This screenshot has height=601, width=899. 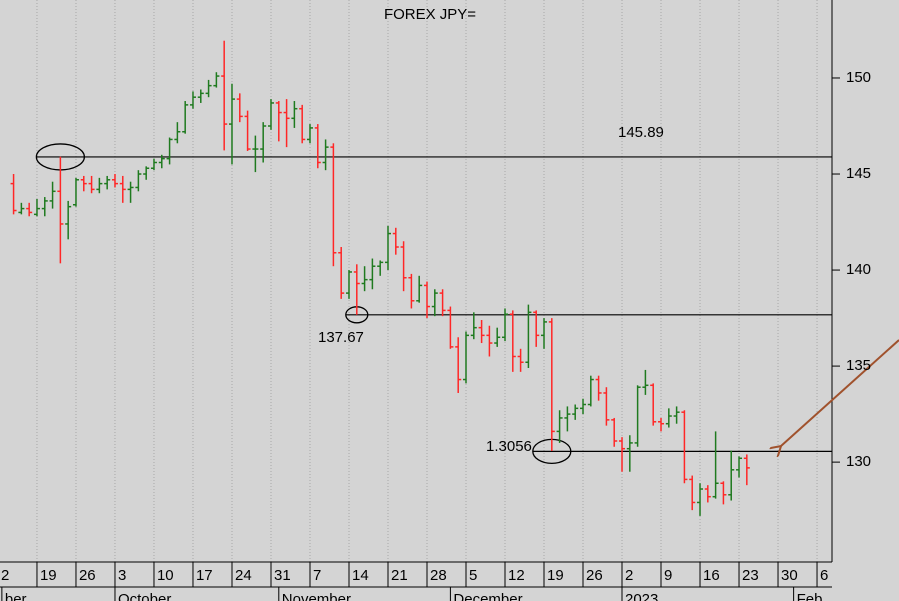 What do you see at coordinates (144, 596) in the screenshot?
I see `month-label: October` at bounding box center [144, 596].